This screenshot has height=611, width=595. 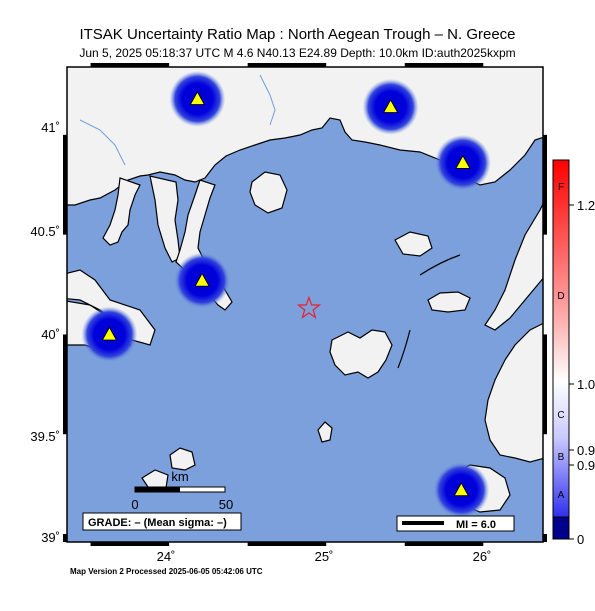 I want to click on station-west-marker, so click(x=109, y=333).